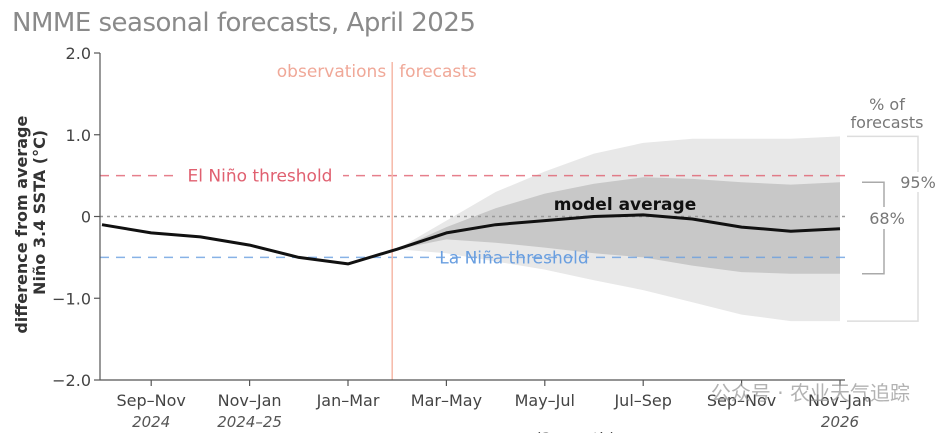  What do you see at coordinates (438, 72) in the screenshot?
I see `forecasts-label: forecasts` at bounding box center [438, 72].